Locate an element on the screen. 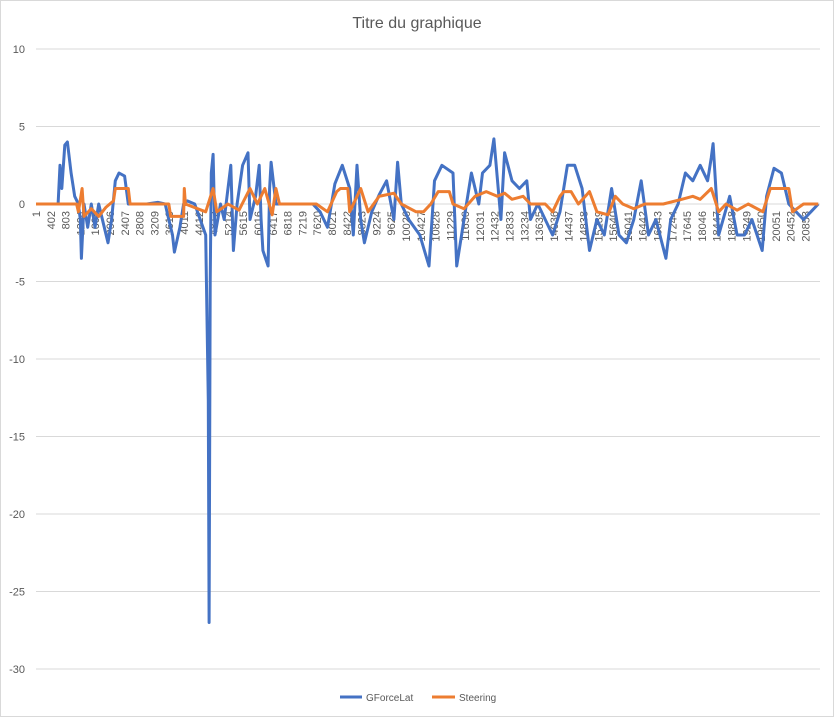 The width and height of the screenshot is (834, 717). x-tick-label: 2407 is located at coordinates (126, 223).